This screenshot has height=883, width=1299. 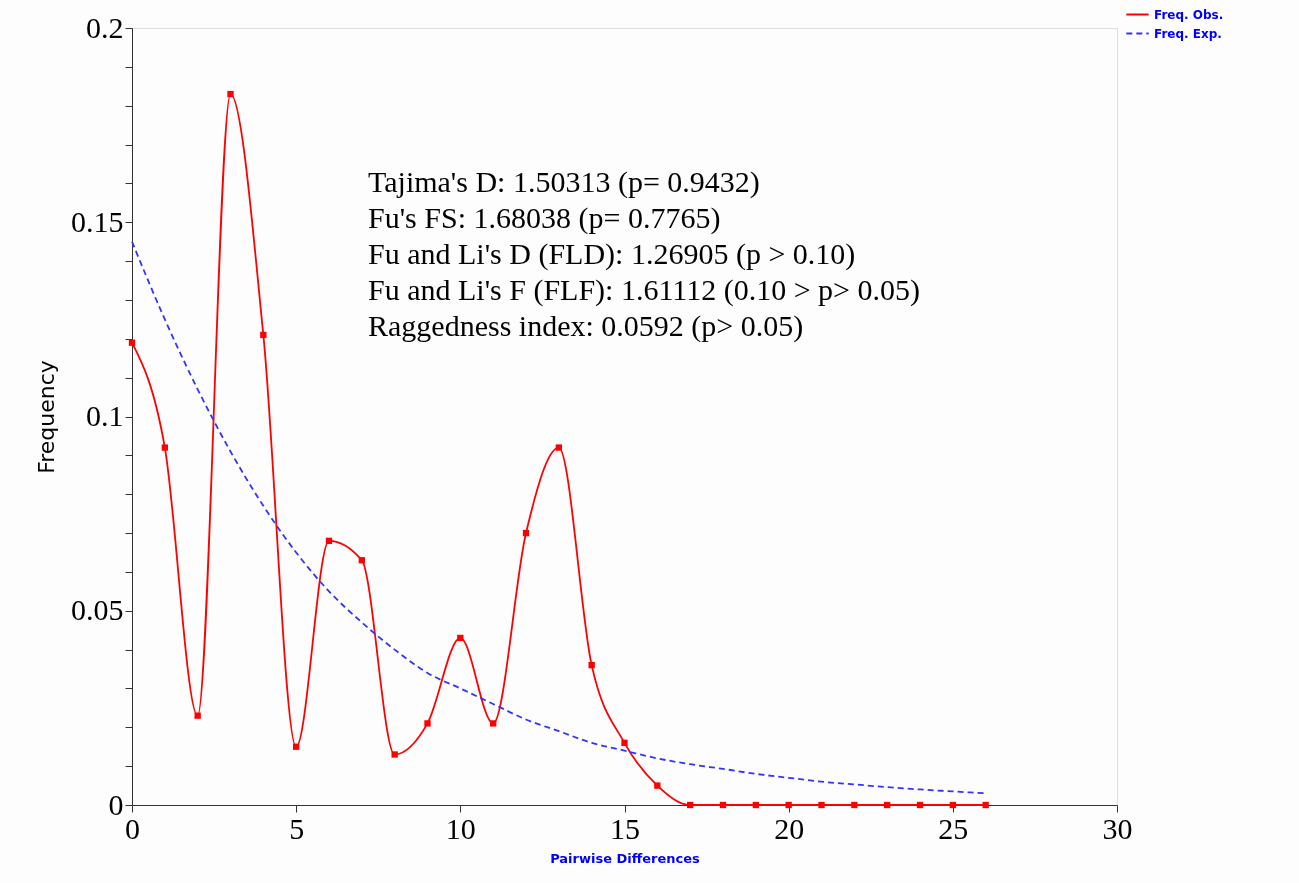 I want to click on x-tick-label: 20, so click(x=789, y=828).